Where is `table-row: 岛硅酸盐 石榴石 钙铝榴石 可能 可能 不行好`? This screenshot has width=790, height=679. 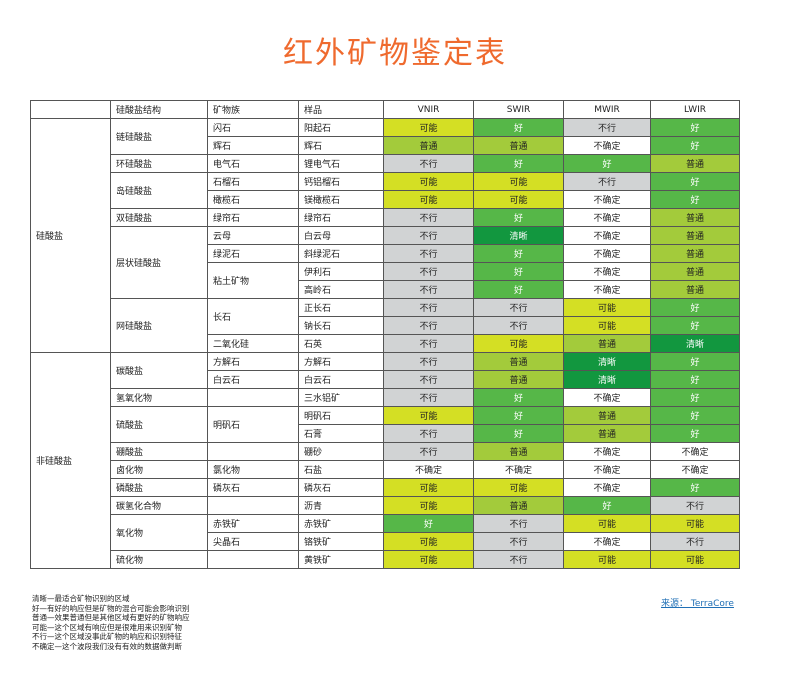
table-row: 岛硅酸盐 石榴石 钙铝榴石 可能 可能 不行好 is located at coordinates (385, 190).